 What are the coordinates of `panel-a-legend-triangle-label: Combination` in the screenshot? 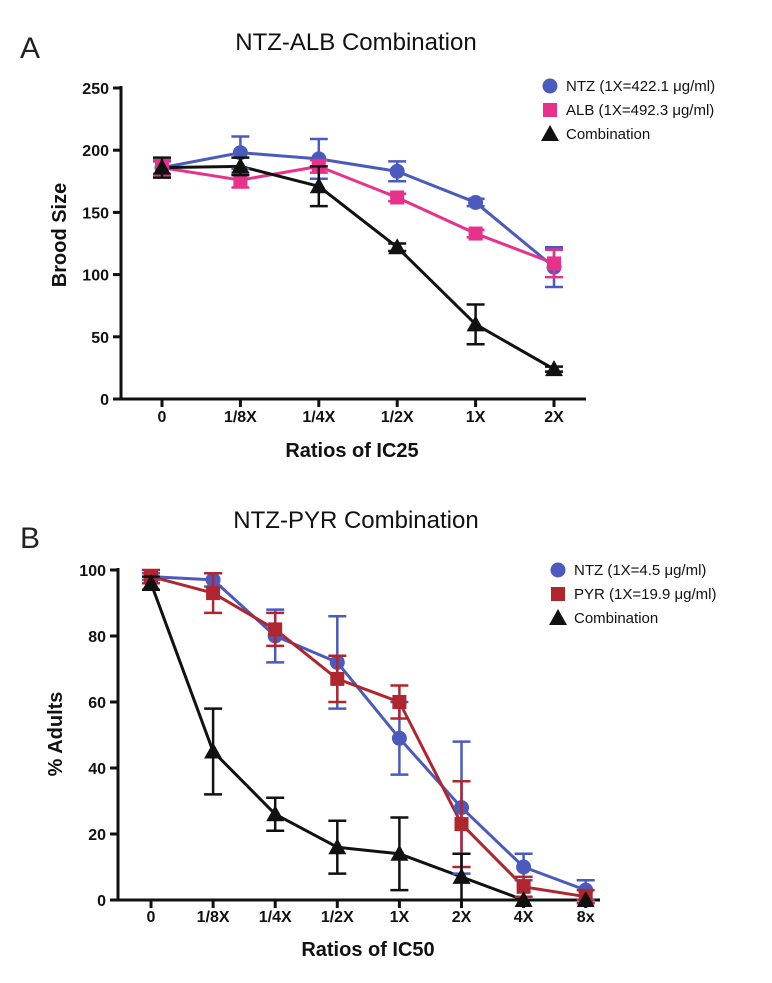 It's located at (608, 134).